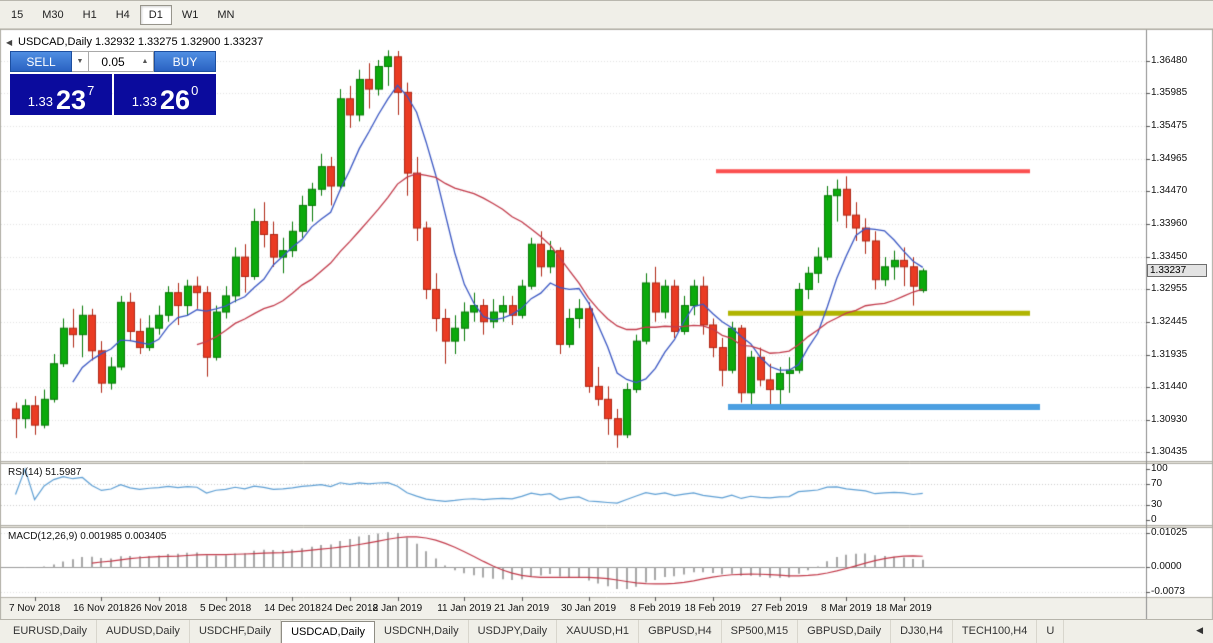 This screenshot has height=643, width=1213. Describe the element at coordinates (122, 14) in the screenshot. I see `timeframe-button-h4: H4` at that location.